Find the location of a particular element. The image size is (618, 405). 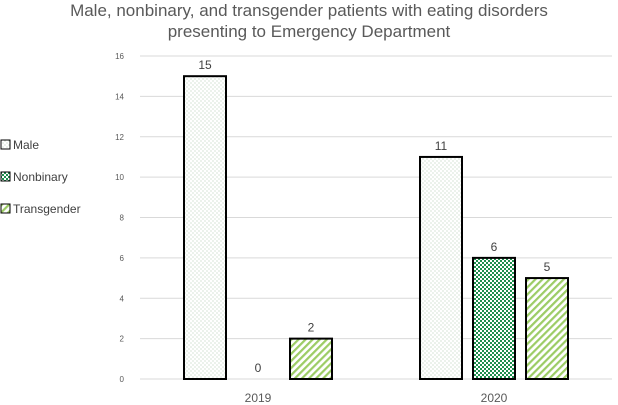

data-label-nonbinary-2020: 6 is located at coordinates (494, 247).